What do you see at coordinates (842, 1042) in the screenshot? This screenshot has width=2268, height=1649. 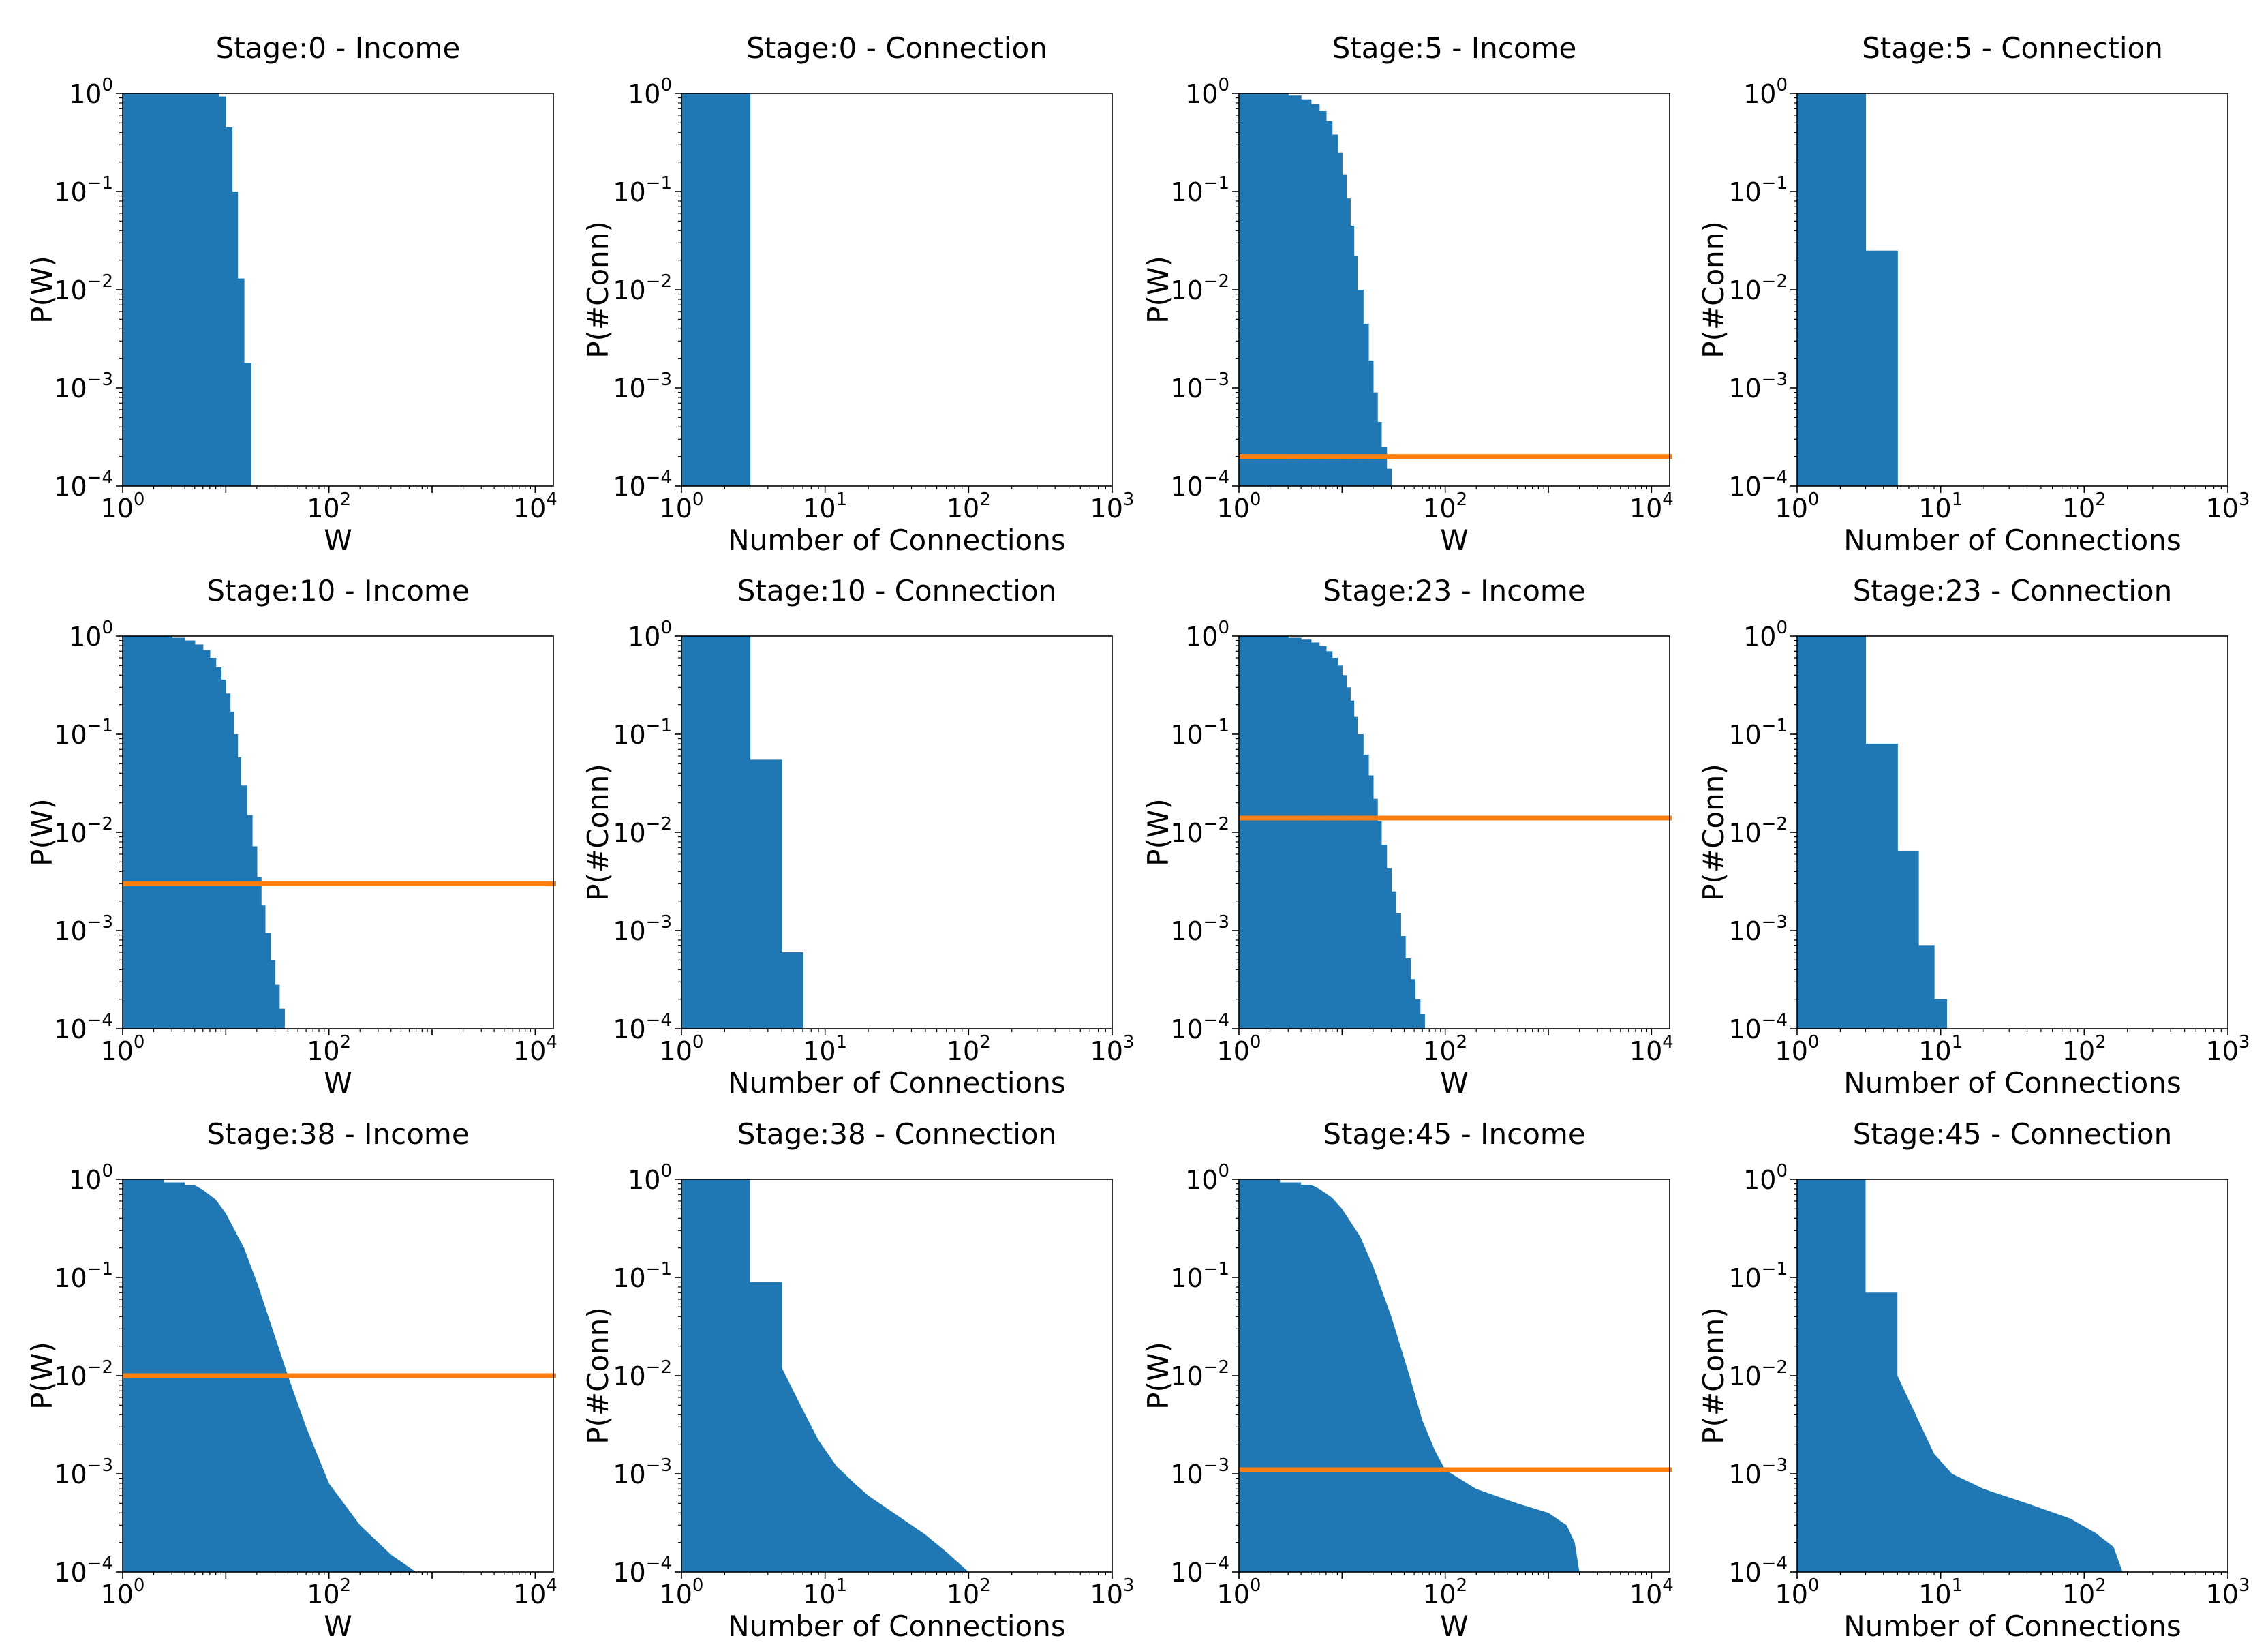 I see `x-tick-label-exp: 1` at bounding box center [842, 1042].